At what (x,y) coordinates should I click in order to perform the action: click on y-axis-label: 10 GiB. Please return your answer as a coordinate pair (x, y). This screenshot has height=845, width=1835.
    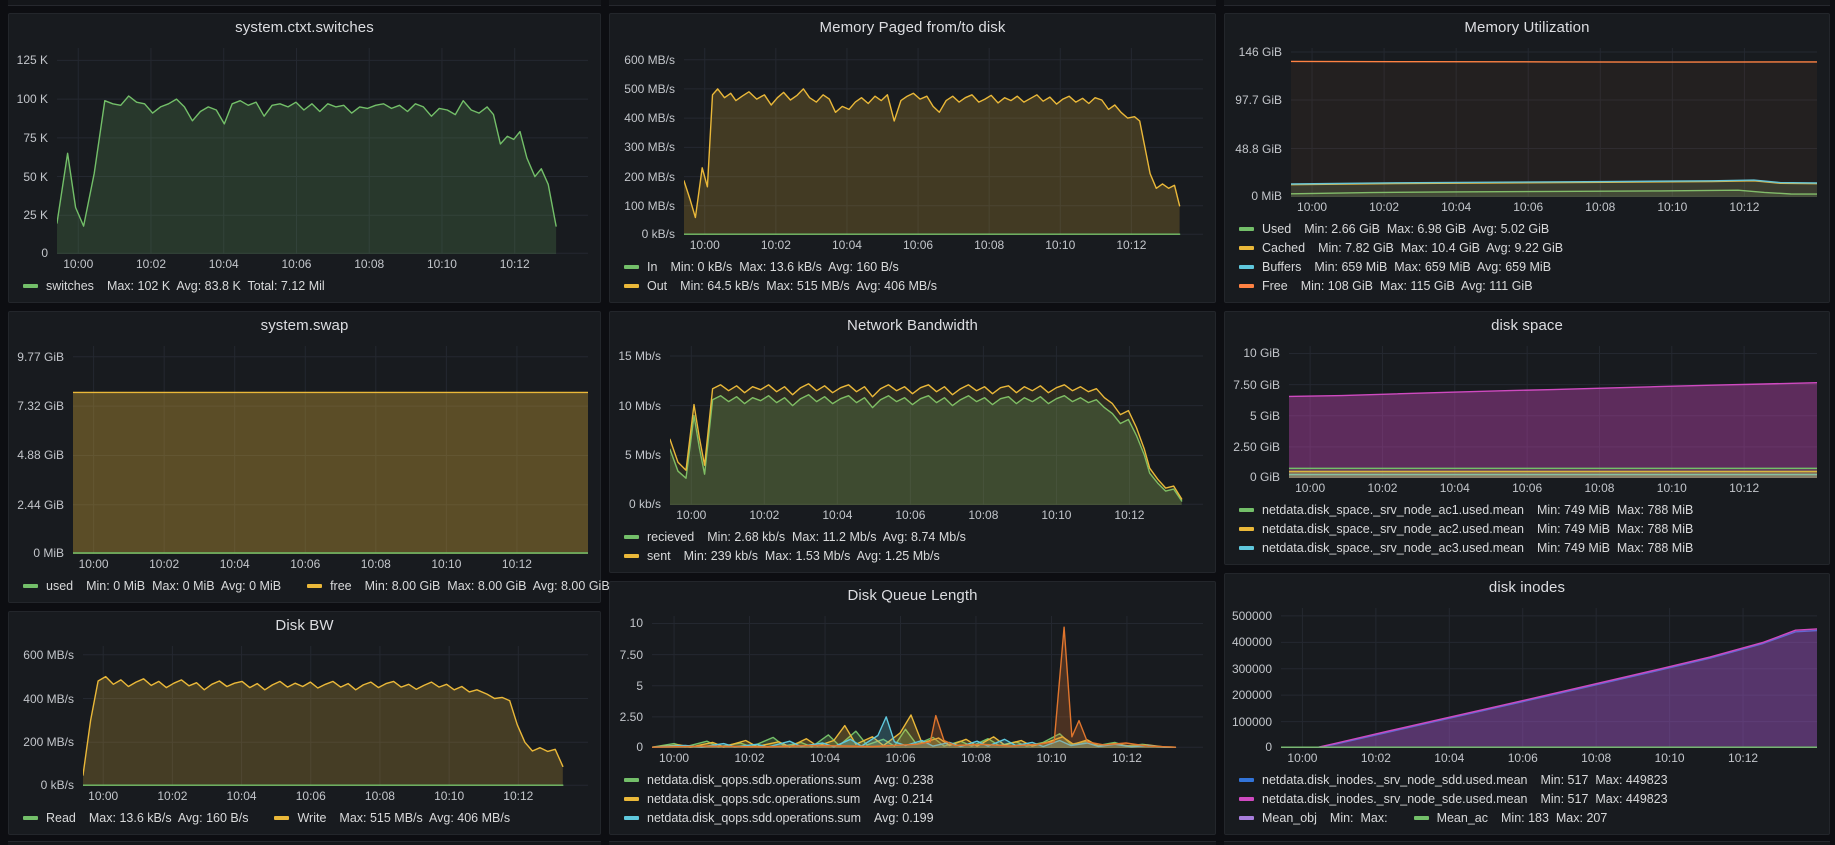
    Looking at the image, I should click on (1261, 353).